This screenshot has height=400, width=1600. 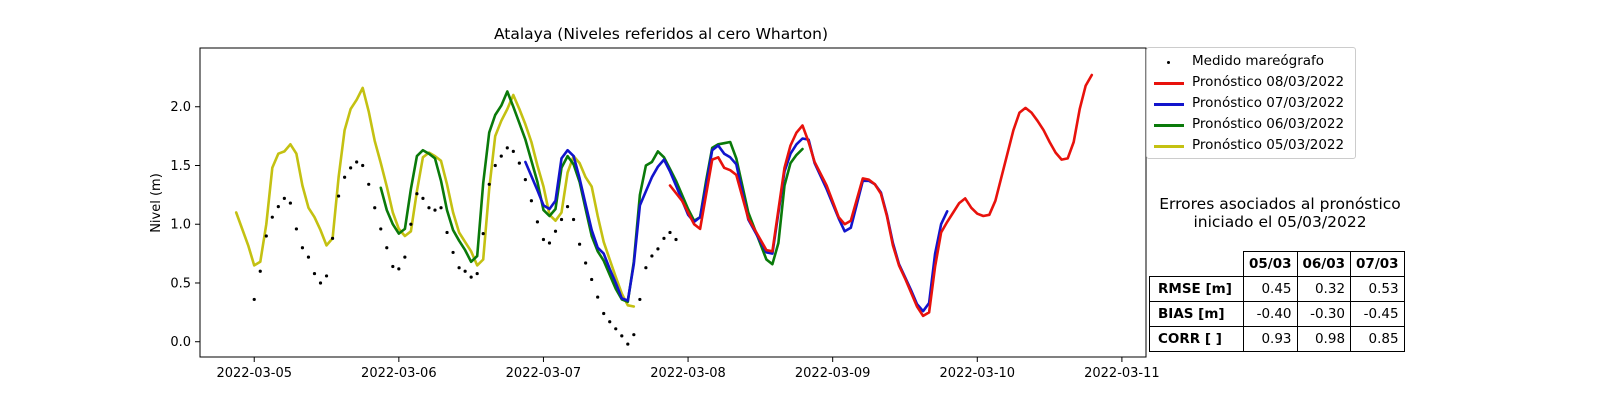 I want to click on errors-title-line1: Errores asociados al pronóstico, so click(x=1280, y=204).